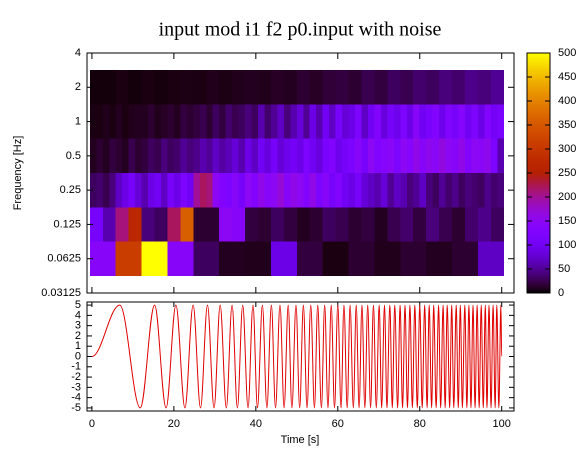 The height and width of the screenshot is (456, 588). Describe the element at coordinates (567, 77) in the screenshot. I see `colorbar-tick-label: 450` at that location.